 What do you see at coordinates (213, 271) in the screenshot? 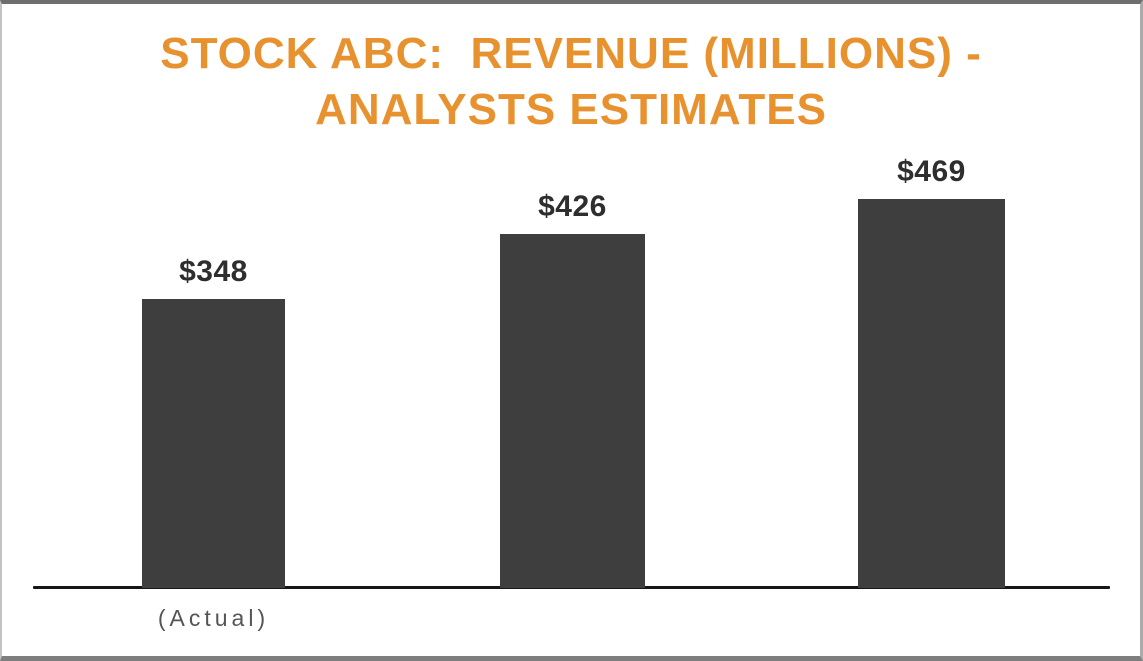
I see `bar-value-label-1: $348` at bounding box center [213, 271].